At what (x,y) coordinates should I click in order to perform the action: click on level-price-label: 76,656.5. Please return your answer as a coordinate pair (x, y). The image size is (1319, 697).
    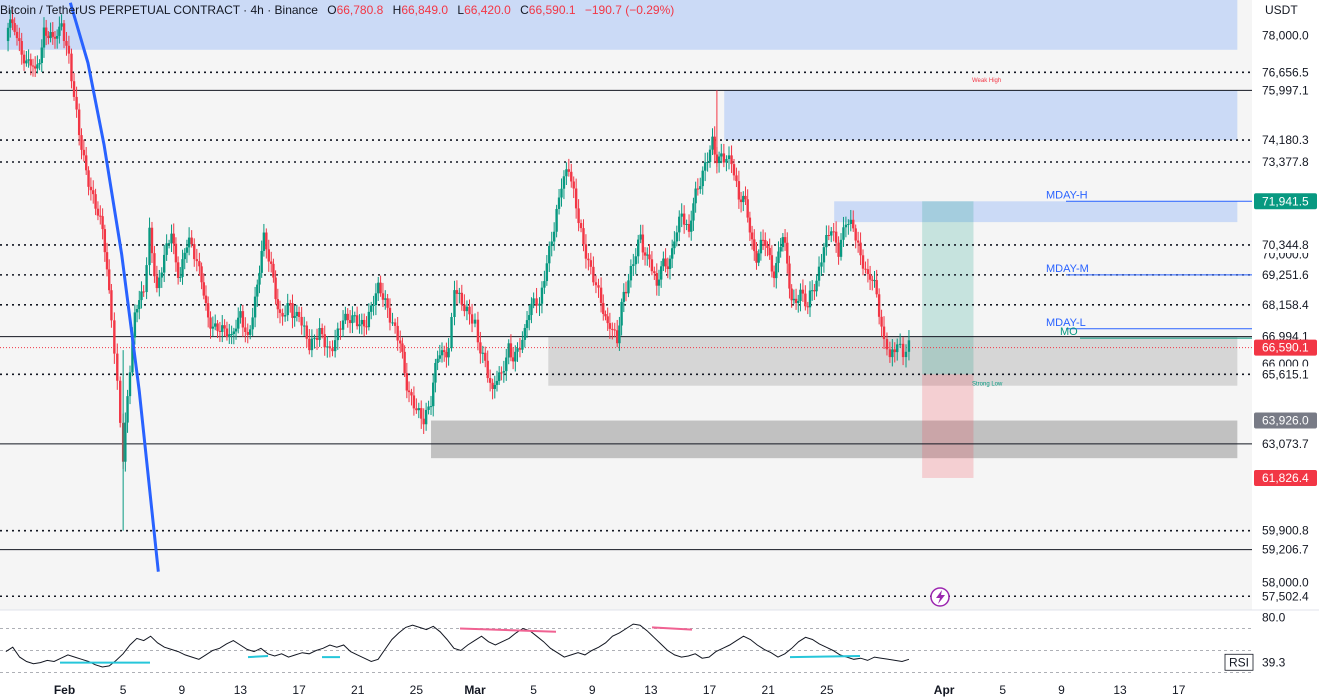
    Looking at the image, I should click on (1285, 72).